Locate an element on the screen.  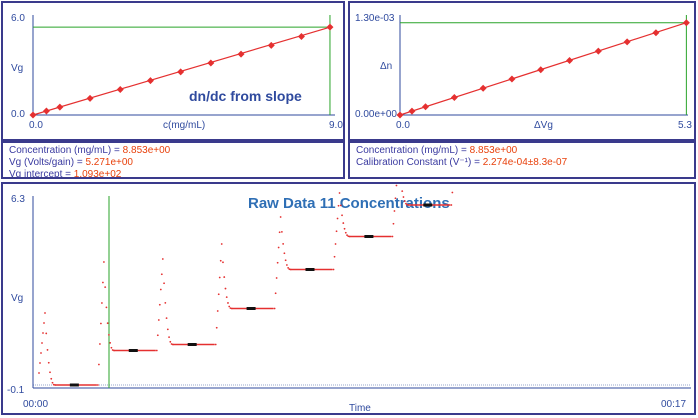
slope-annotation: dn/dc from slope is located at coordinates (245, 96).